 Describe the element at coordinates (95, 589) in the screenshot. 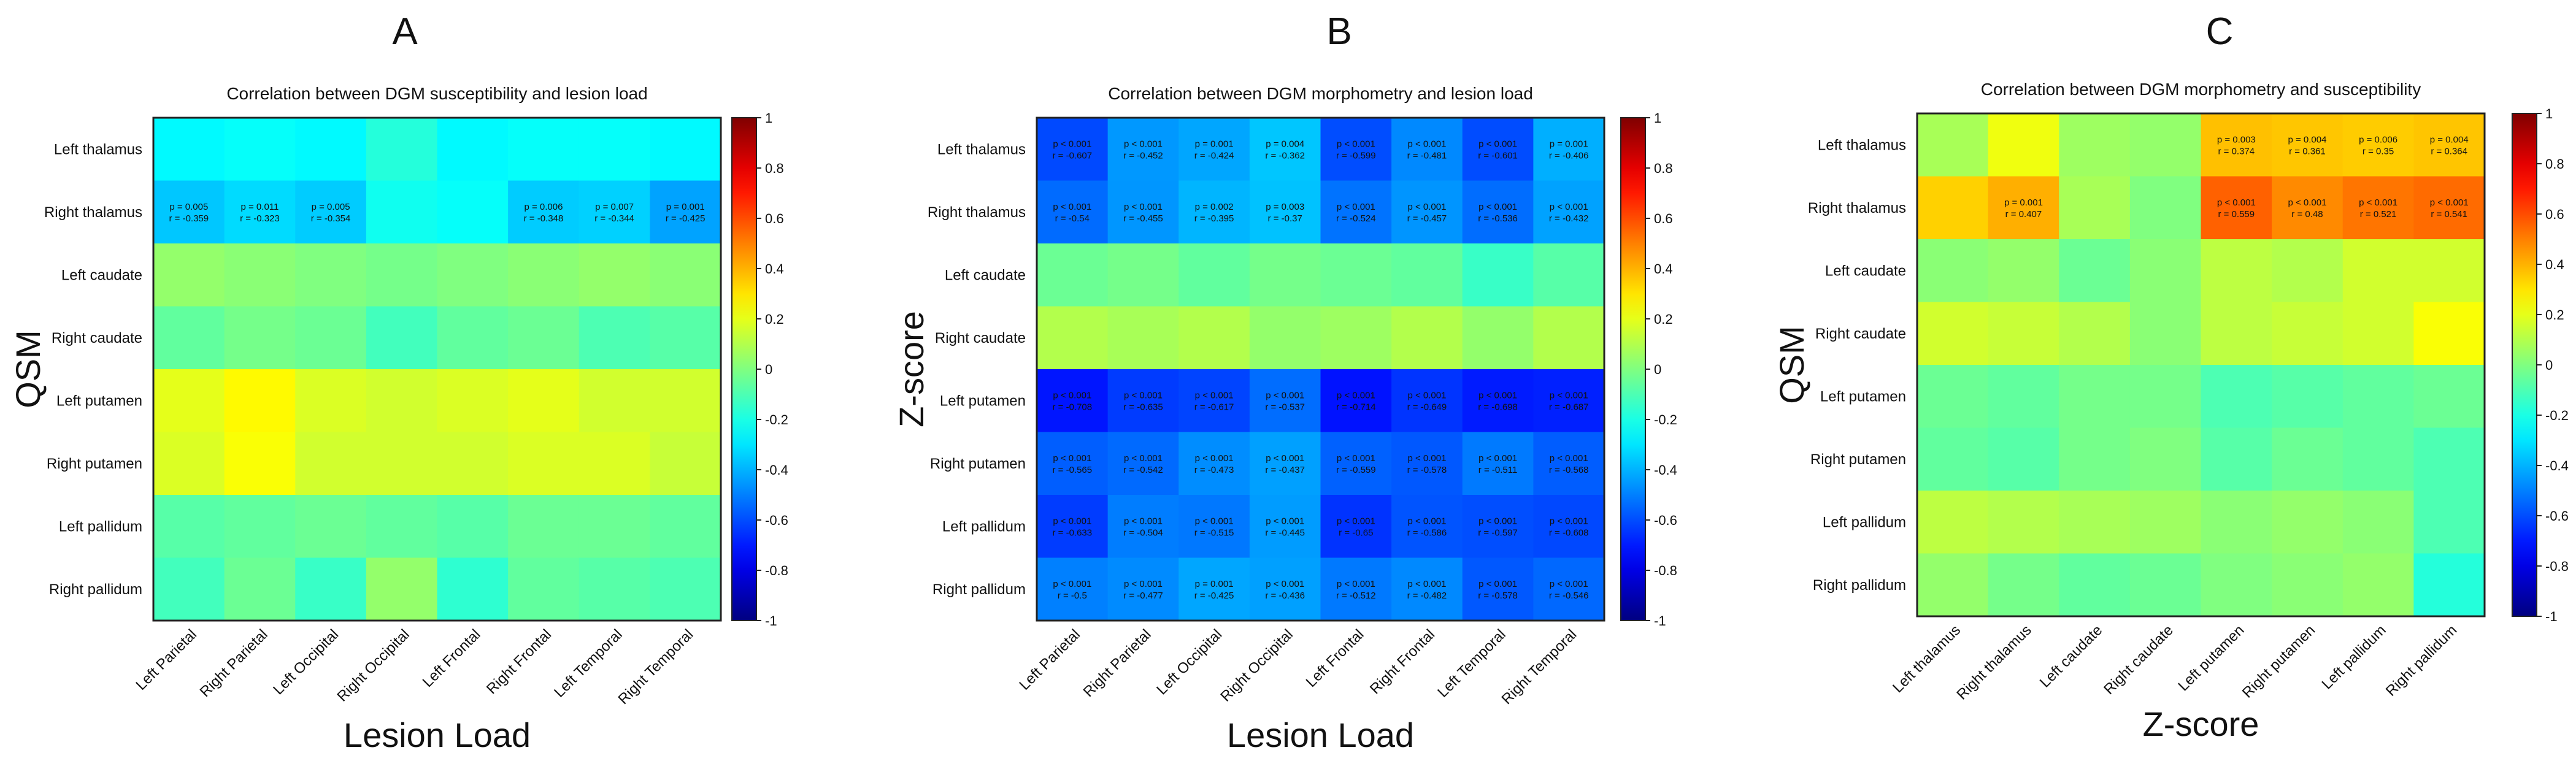

I see `row-label: Right pallidum` at that location.